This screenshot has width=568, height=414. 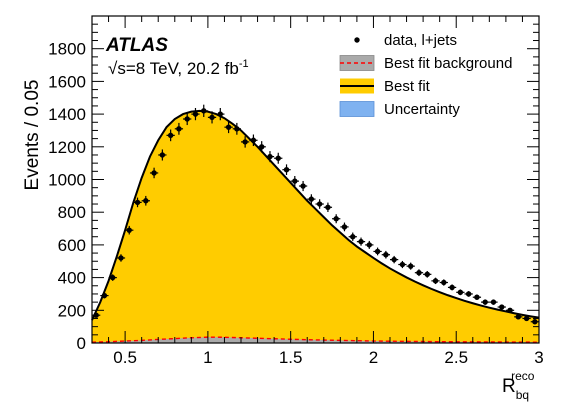 What do you see at coordinates (399, 109) in the screenshot?
I see `legend-entry: Uncertainty` at bounding box center [399, 109].